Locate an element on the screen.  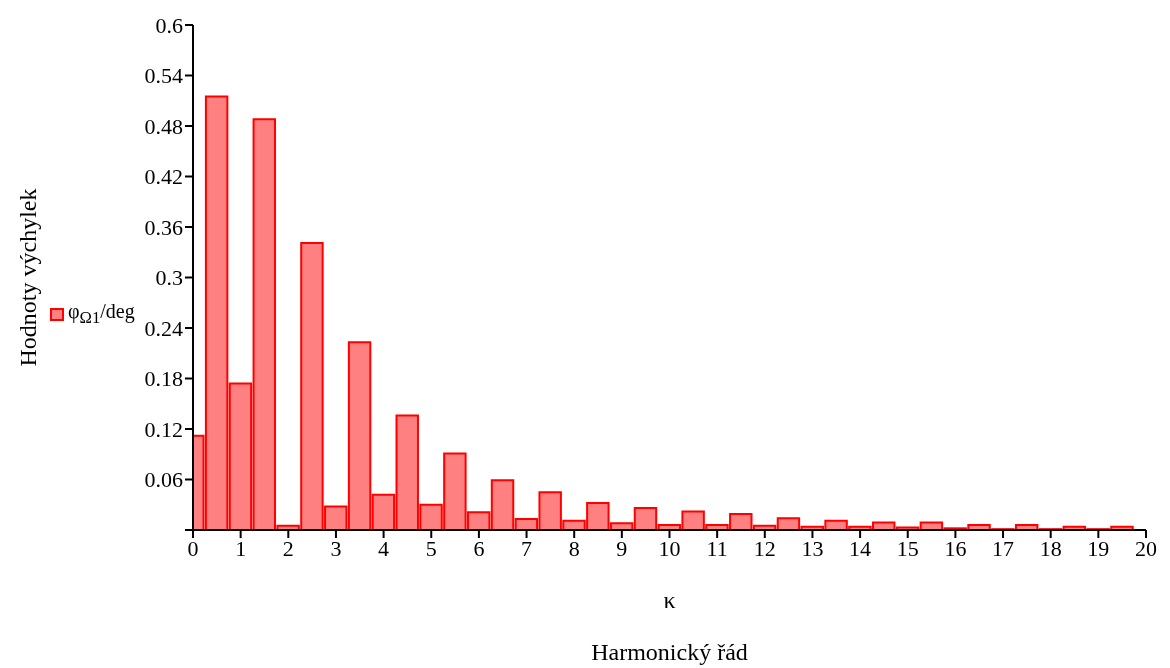
x-tick-label: 11 is located at coordinates (717, 548).